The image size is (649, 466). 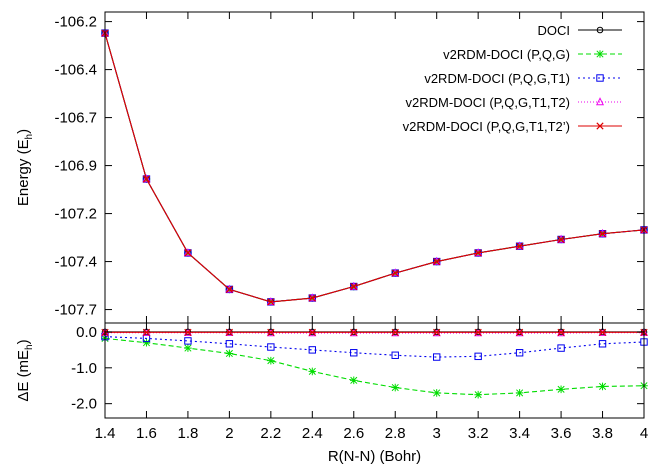 What do you see at coordinates (187, 433) in the screenshot?
I see `bottom-xtick-label: 1.8` at bounding box center [187, 433].